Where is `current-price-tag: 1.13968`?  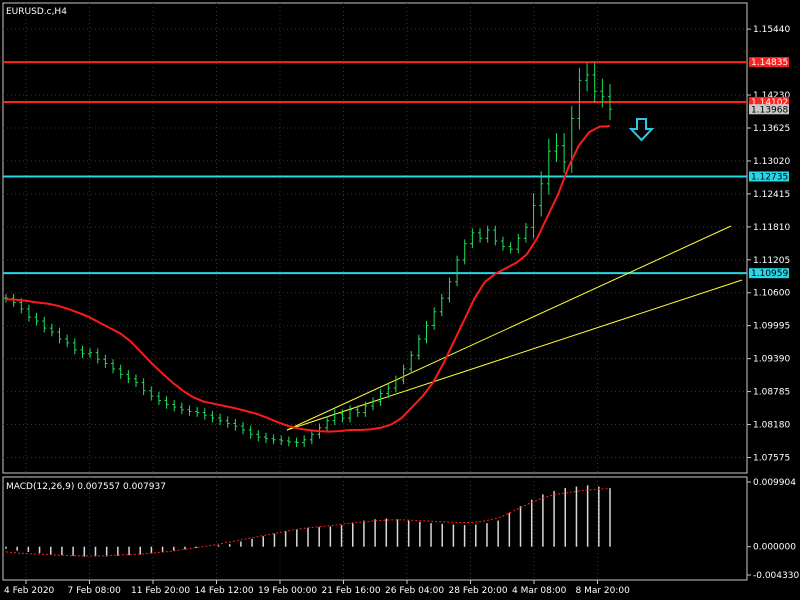
current-price-tag: 1.13968 is located at coordinates (769, 109).